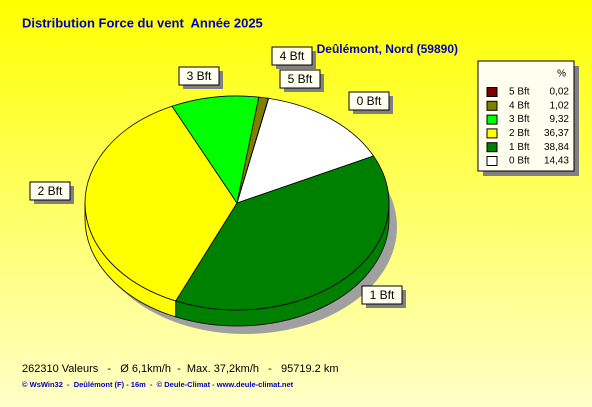 This screenshot has height=407, width=592. What do you see at coordinates (519, 133) in the screenshot?
I see `legend-label: 2 Bft` at bounding box center [519, 133].